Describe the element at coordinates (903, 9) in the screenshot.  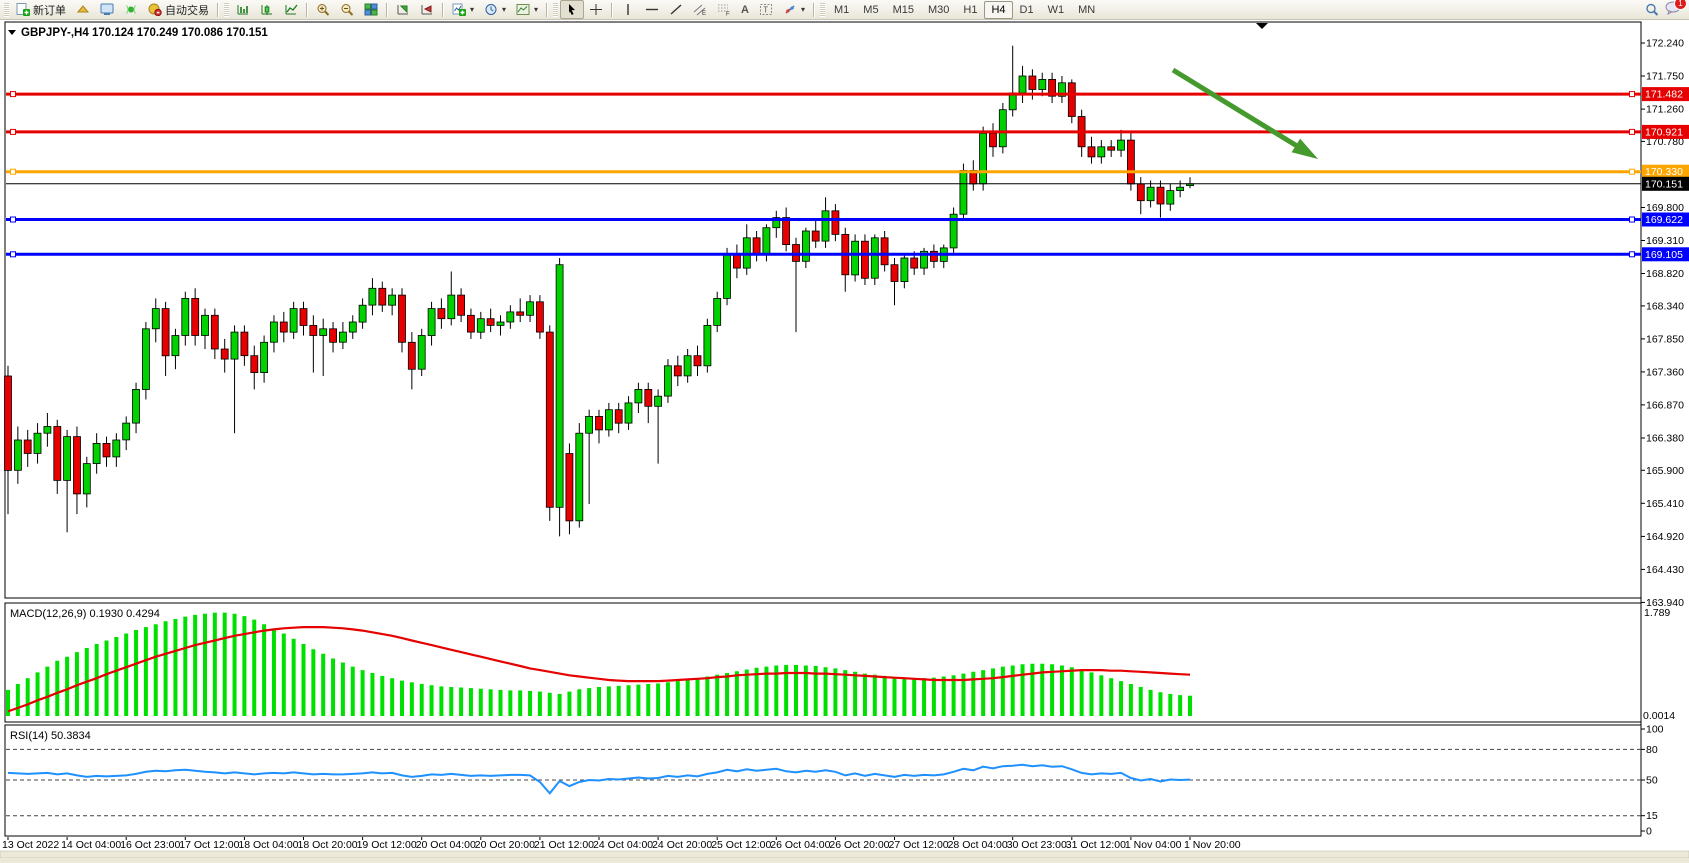
I see `timeframe-m15: M15` at that location.